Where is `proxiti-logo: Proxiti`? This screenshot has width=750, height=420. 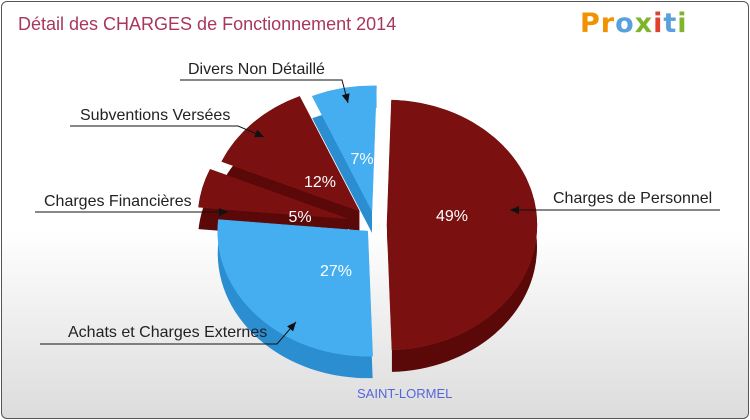 proxiti-logo: Proxiti is located at coordinates (634, 23).